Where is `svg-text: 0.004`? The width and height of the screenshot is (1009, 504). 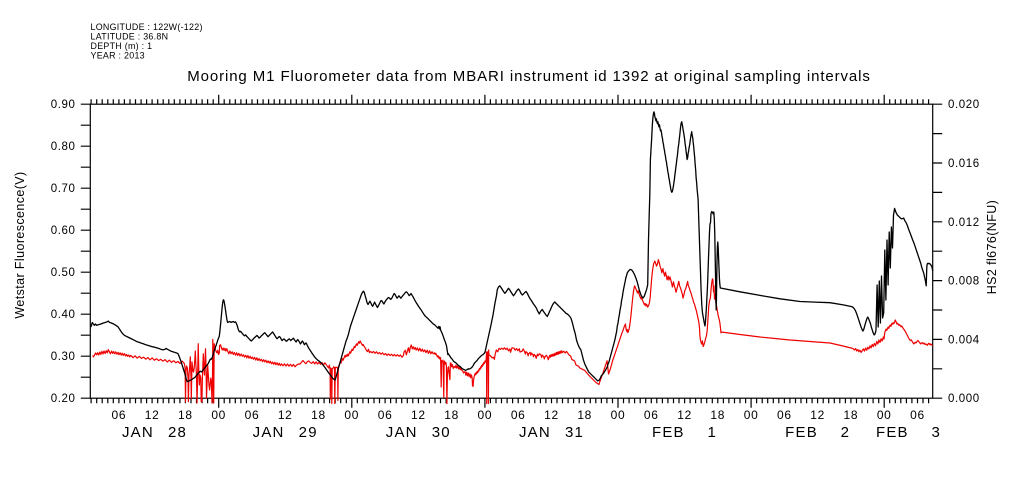 svg-text: 0.004 is located at coordinates (964, 340).